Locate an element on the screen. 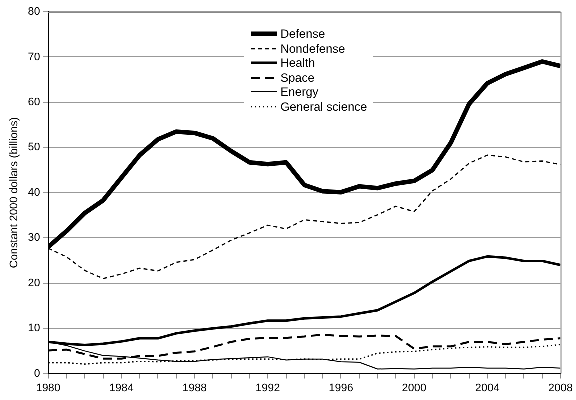 This screenshot has width=576, height=400. y-tick-label: 0 is located at coordinates (37, 374).